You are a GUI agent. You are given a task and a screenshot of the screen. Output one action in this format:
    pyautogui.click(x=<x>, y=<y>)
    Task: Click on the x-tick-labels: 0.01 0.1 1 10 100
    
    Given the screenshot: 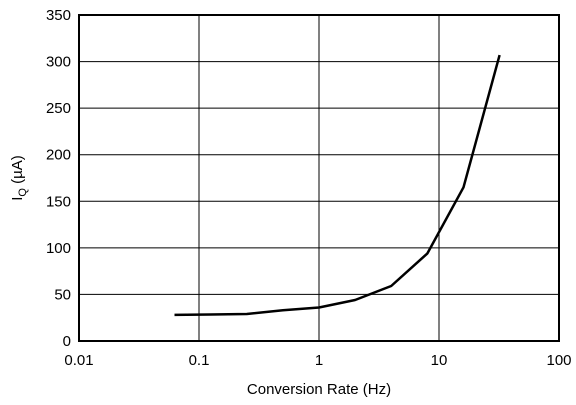 What is the action you would take?
    pyautogui.click(x=317, y=360)
    